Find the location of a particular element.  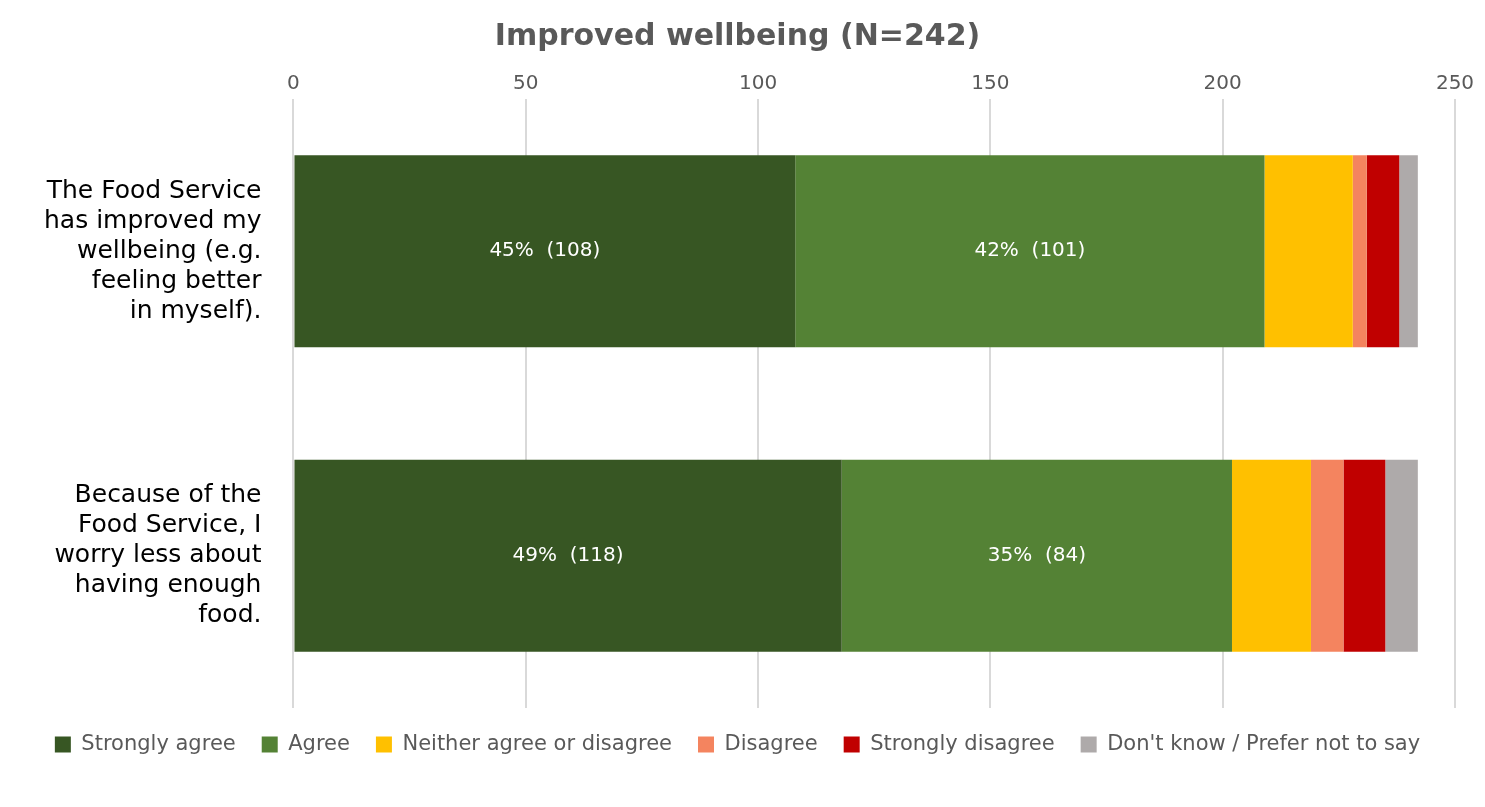

legend-label: Agree is located at coordinates (319, 742).